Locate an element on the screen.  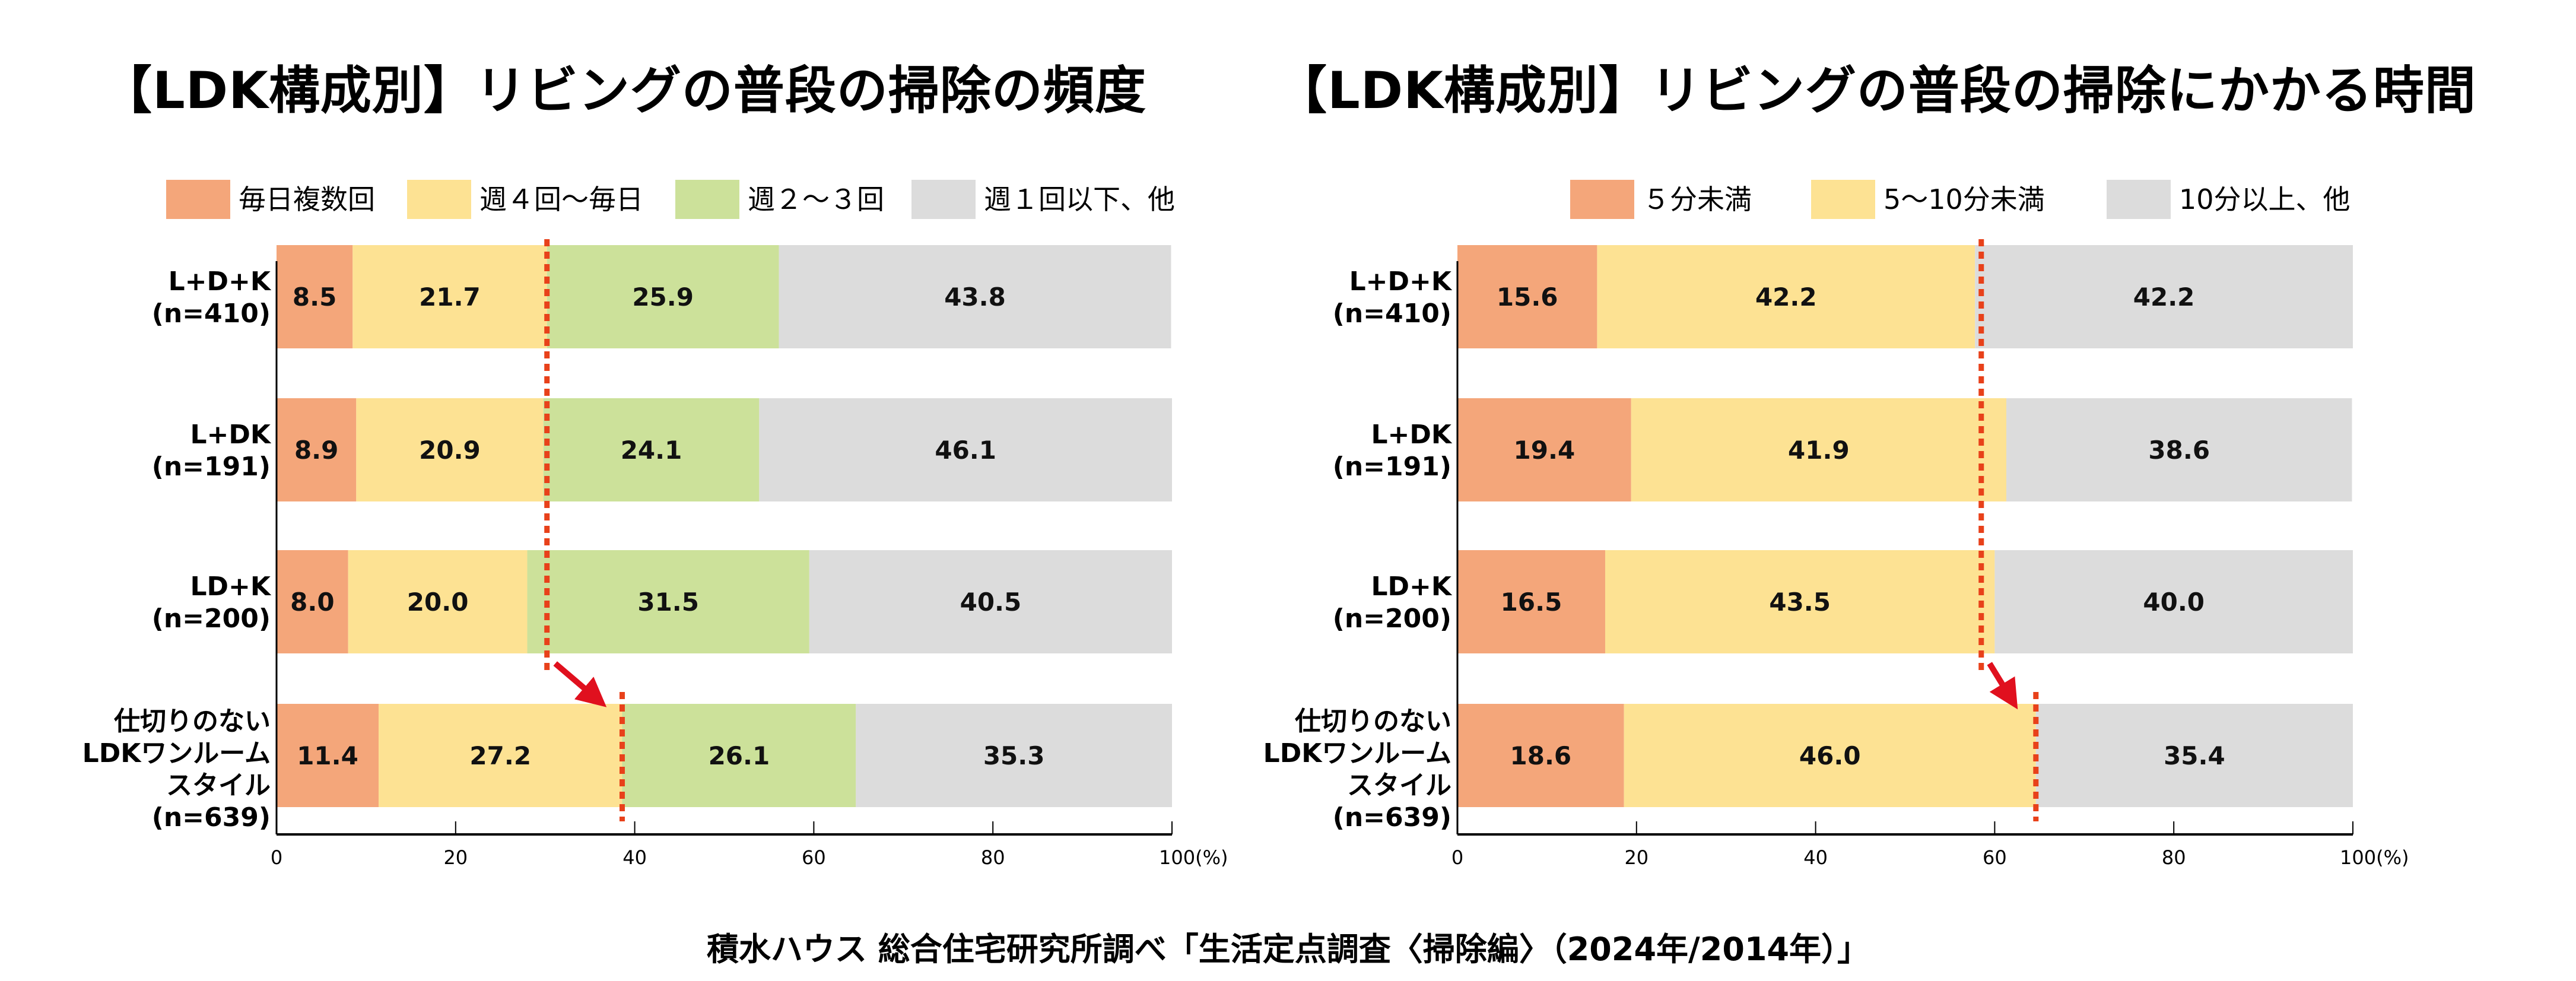
data-label: 21.7 is located at coordinates (450, 297).